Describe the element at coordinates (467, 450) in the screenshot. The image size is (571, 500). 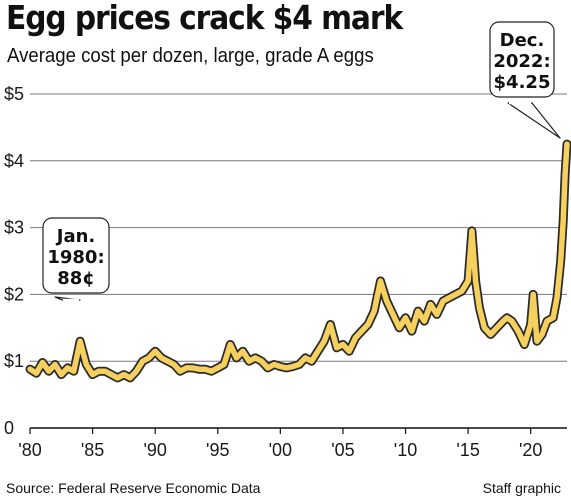
I see `x-tick-label: '15` at that location.